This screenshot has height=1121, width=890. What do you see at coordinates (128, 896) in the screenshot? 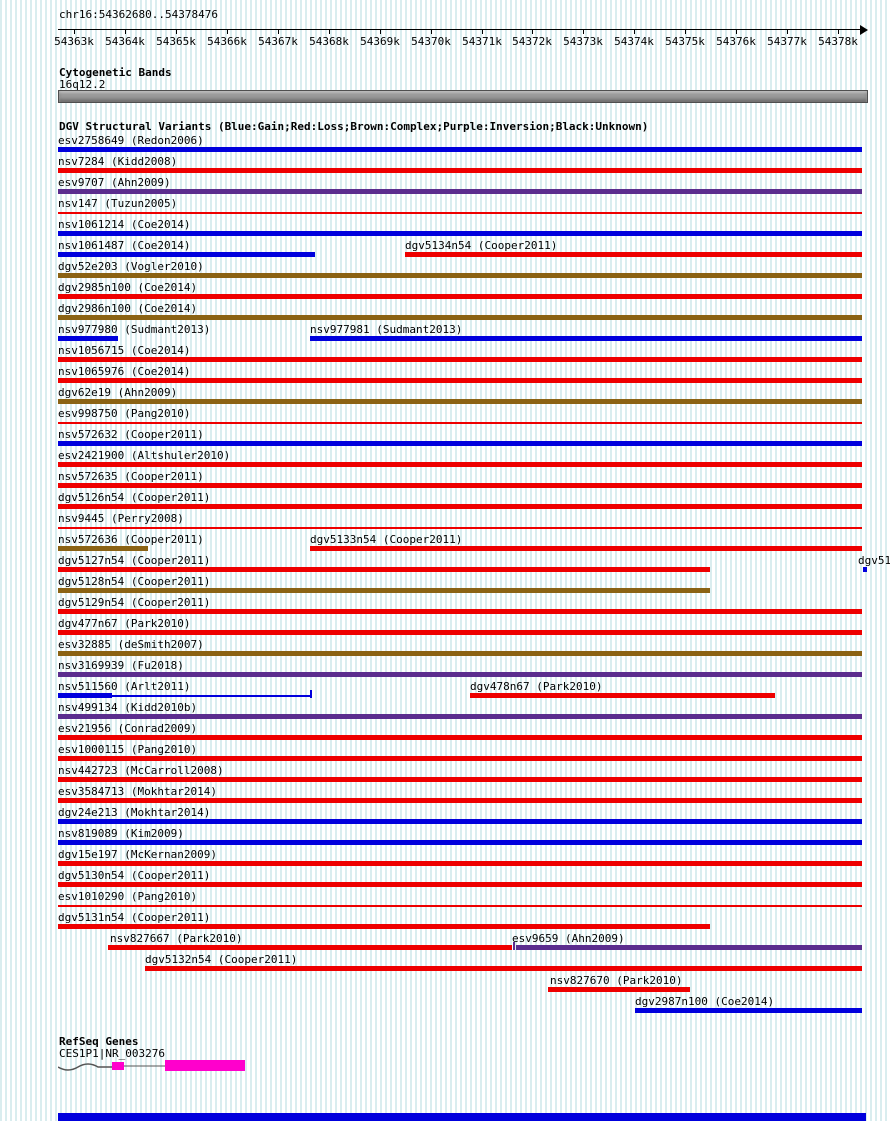
I see `variant-label: esv1010290 (Pang2010)` at bounding box center [128, 896].